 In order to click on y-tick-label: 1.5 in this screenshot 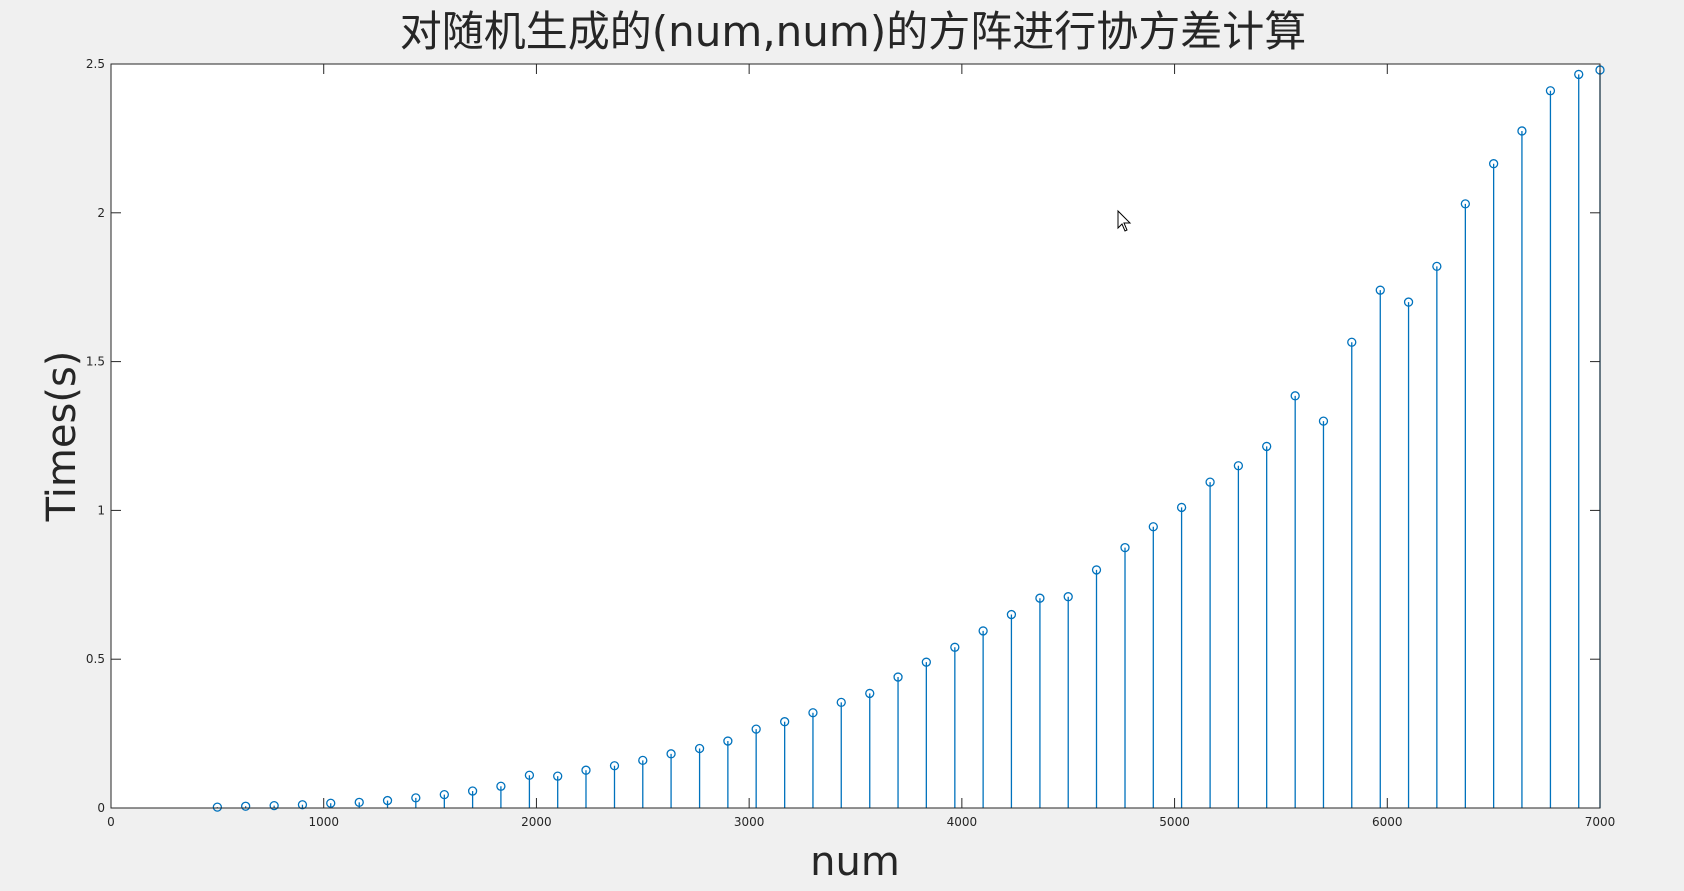, I will do `click(95, 362)`.